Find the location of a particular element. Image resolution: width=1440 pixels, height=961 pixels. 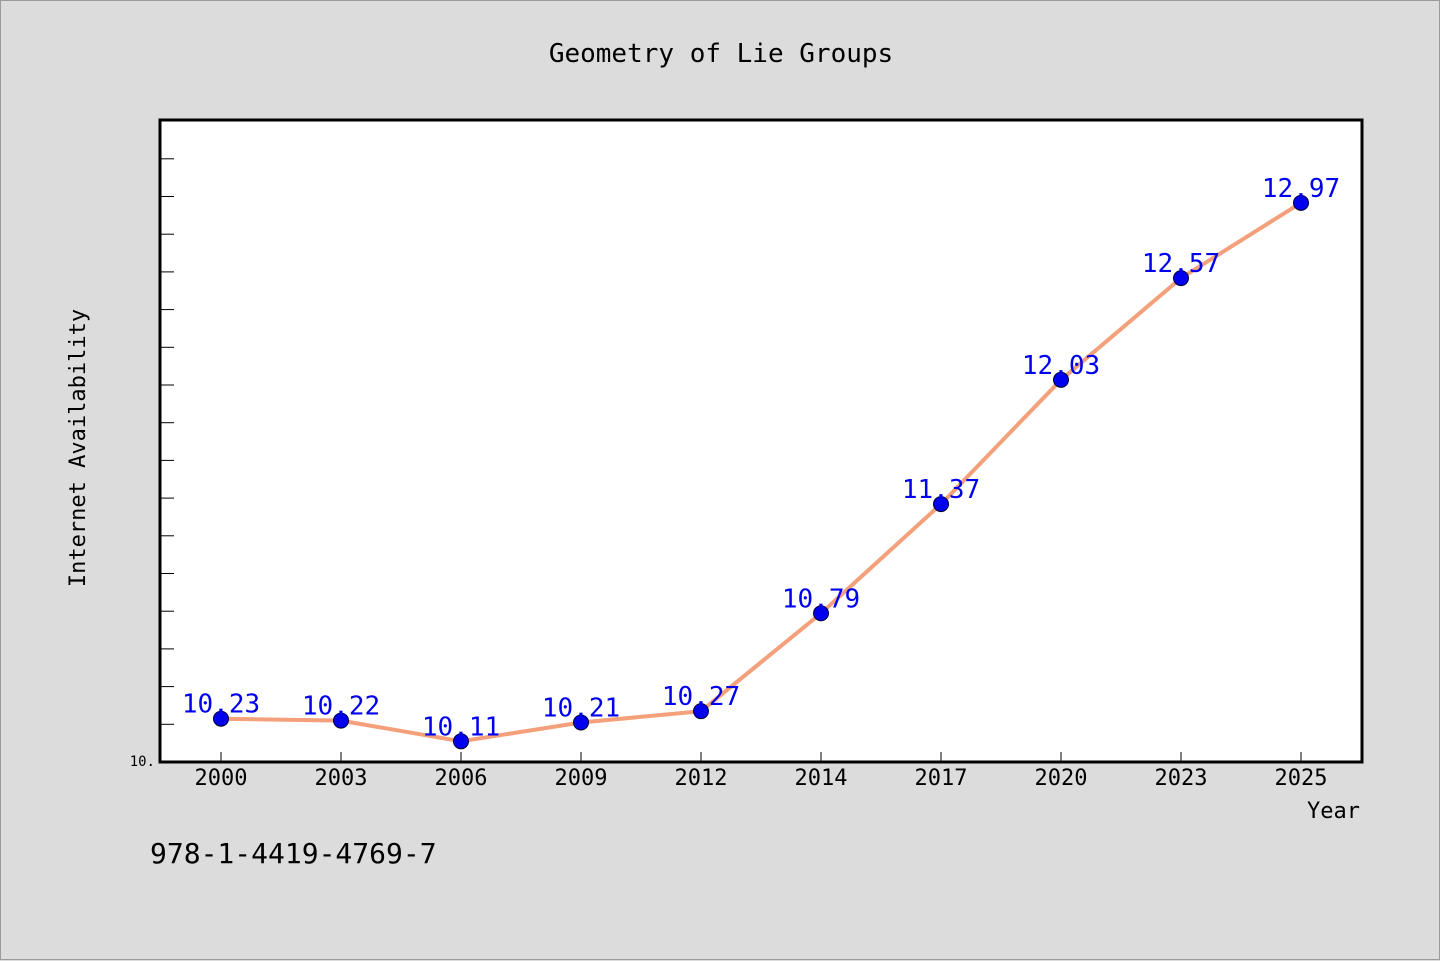

data-label: 12.57 is located at coordinates (1181, 264).